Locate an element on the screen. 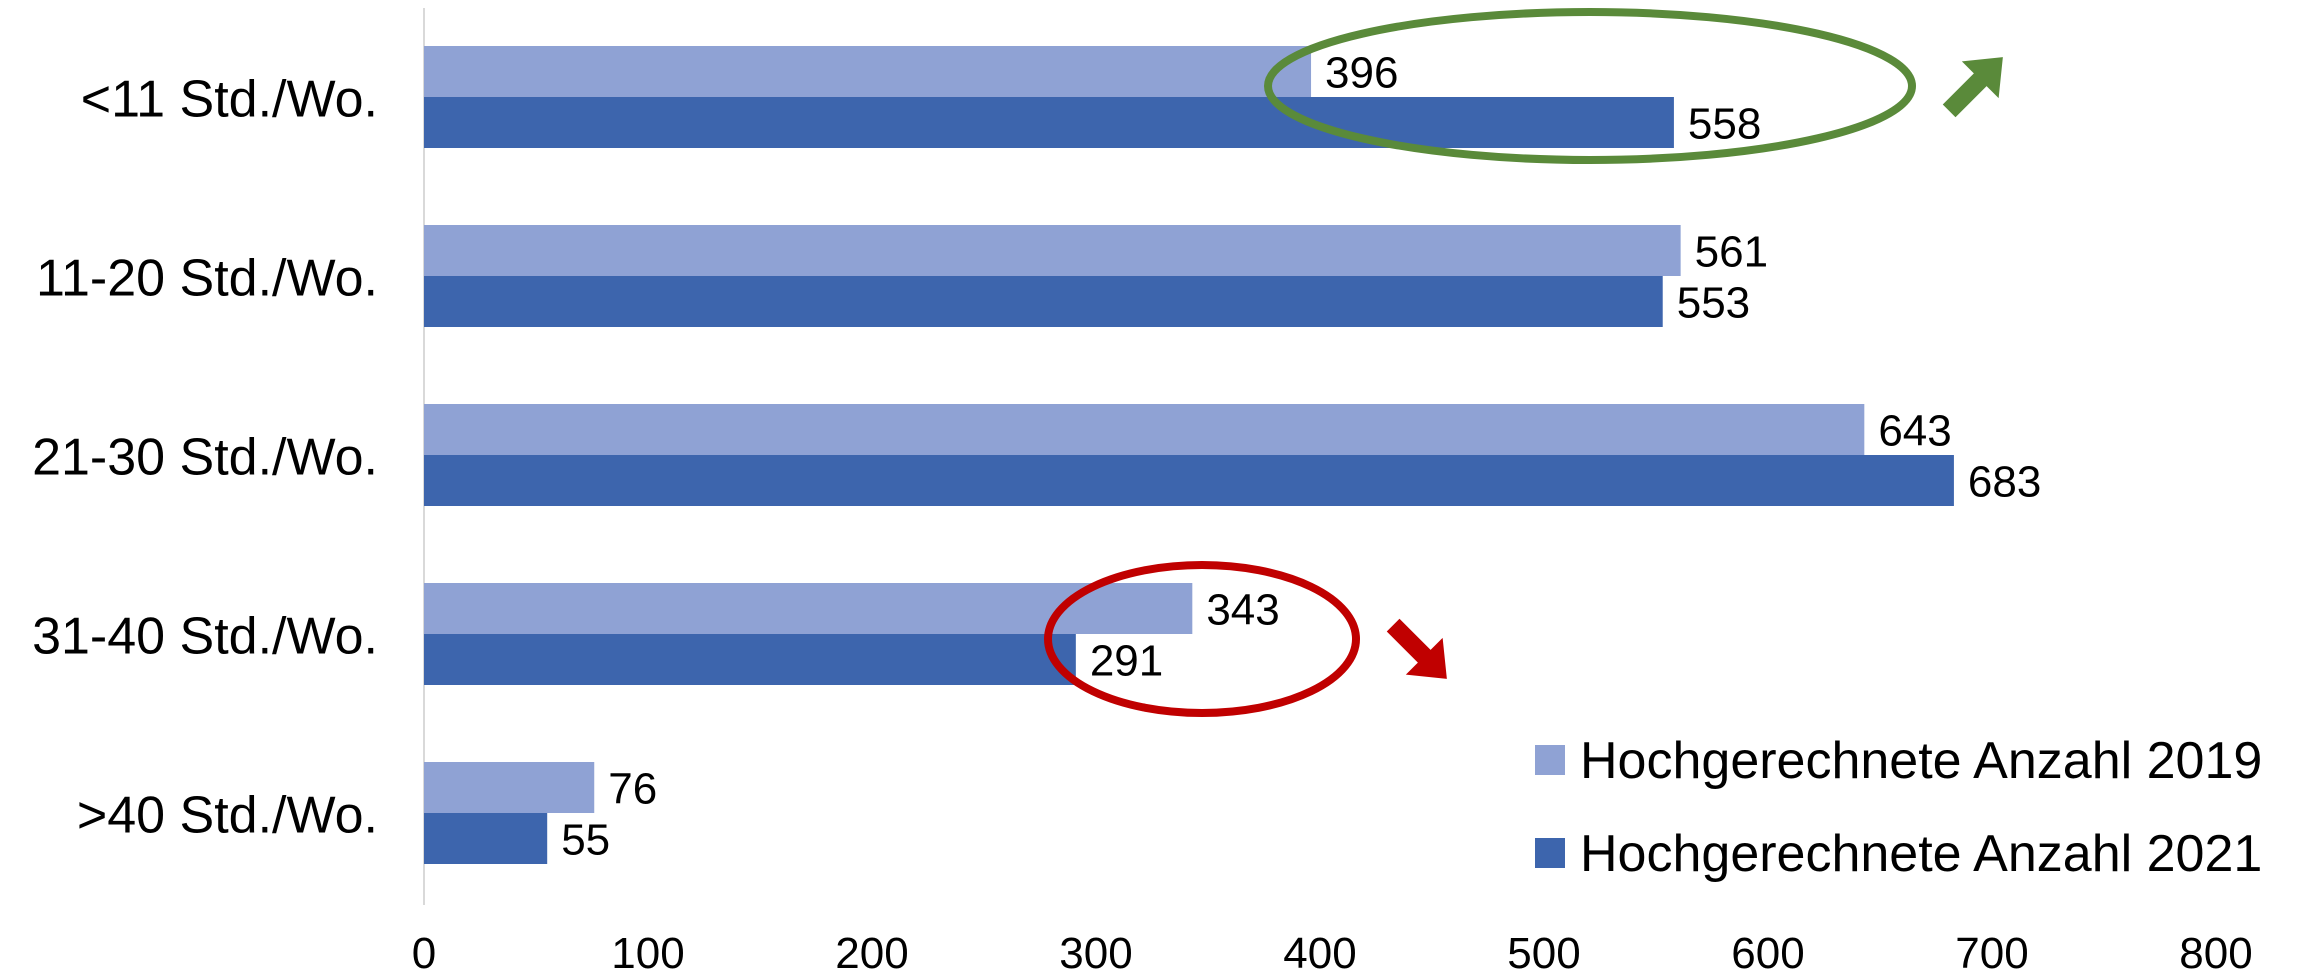  data-label: 55 is located at coordinates (585, 840).